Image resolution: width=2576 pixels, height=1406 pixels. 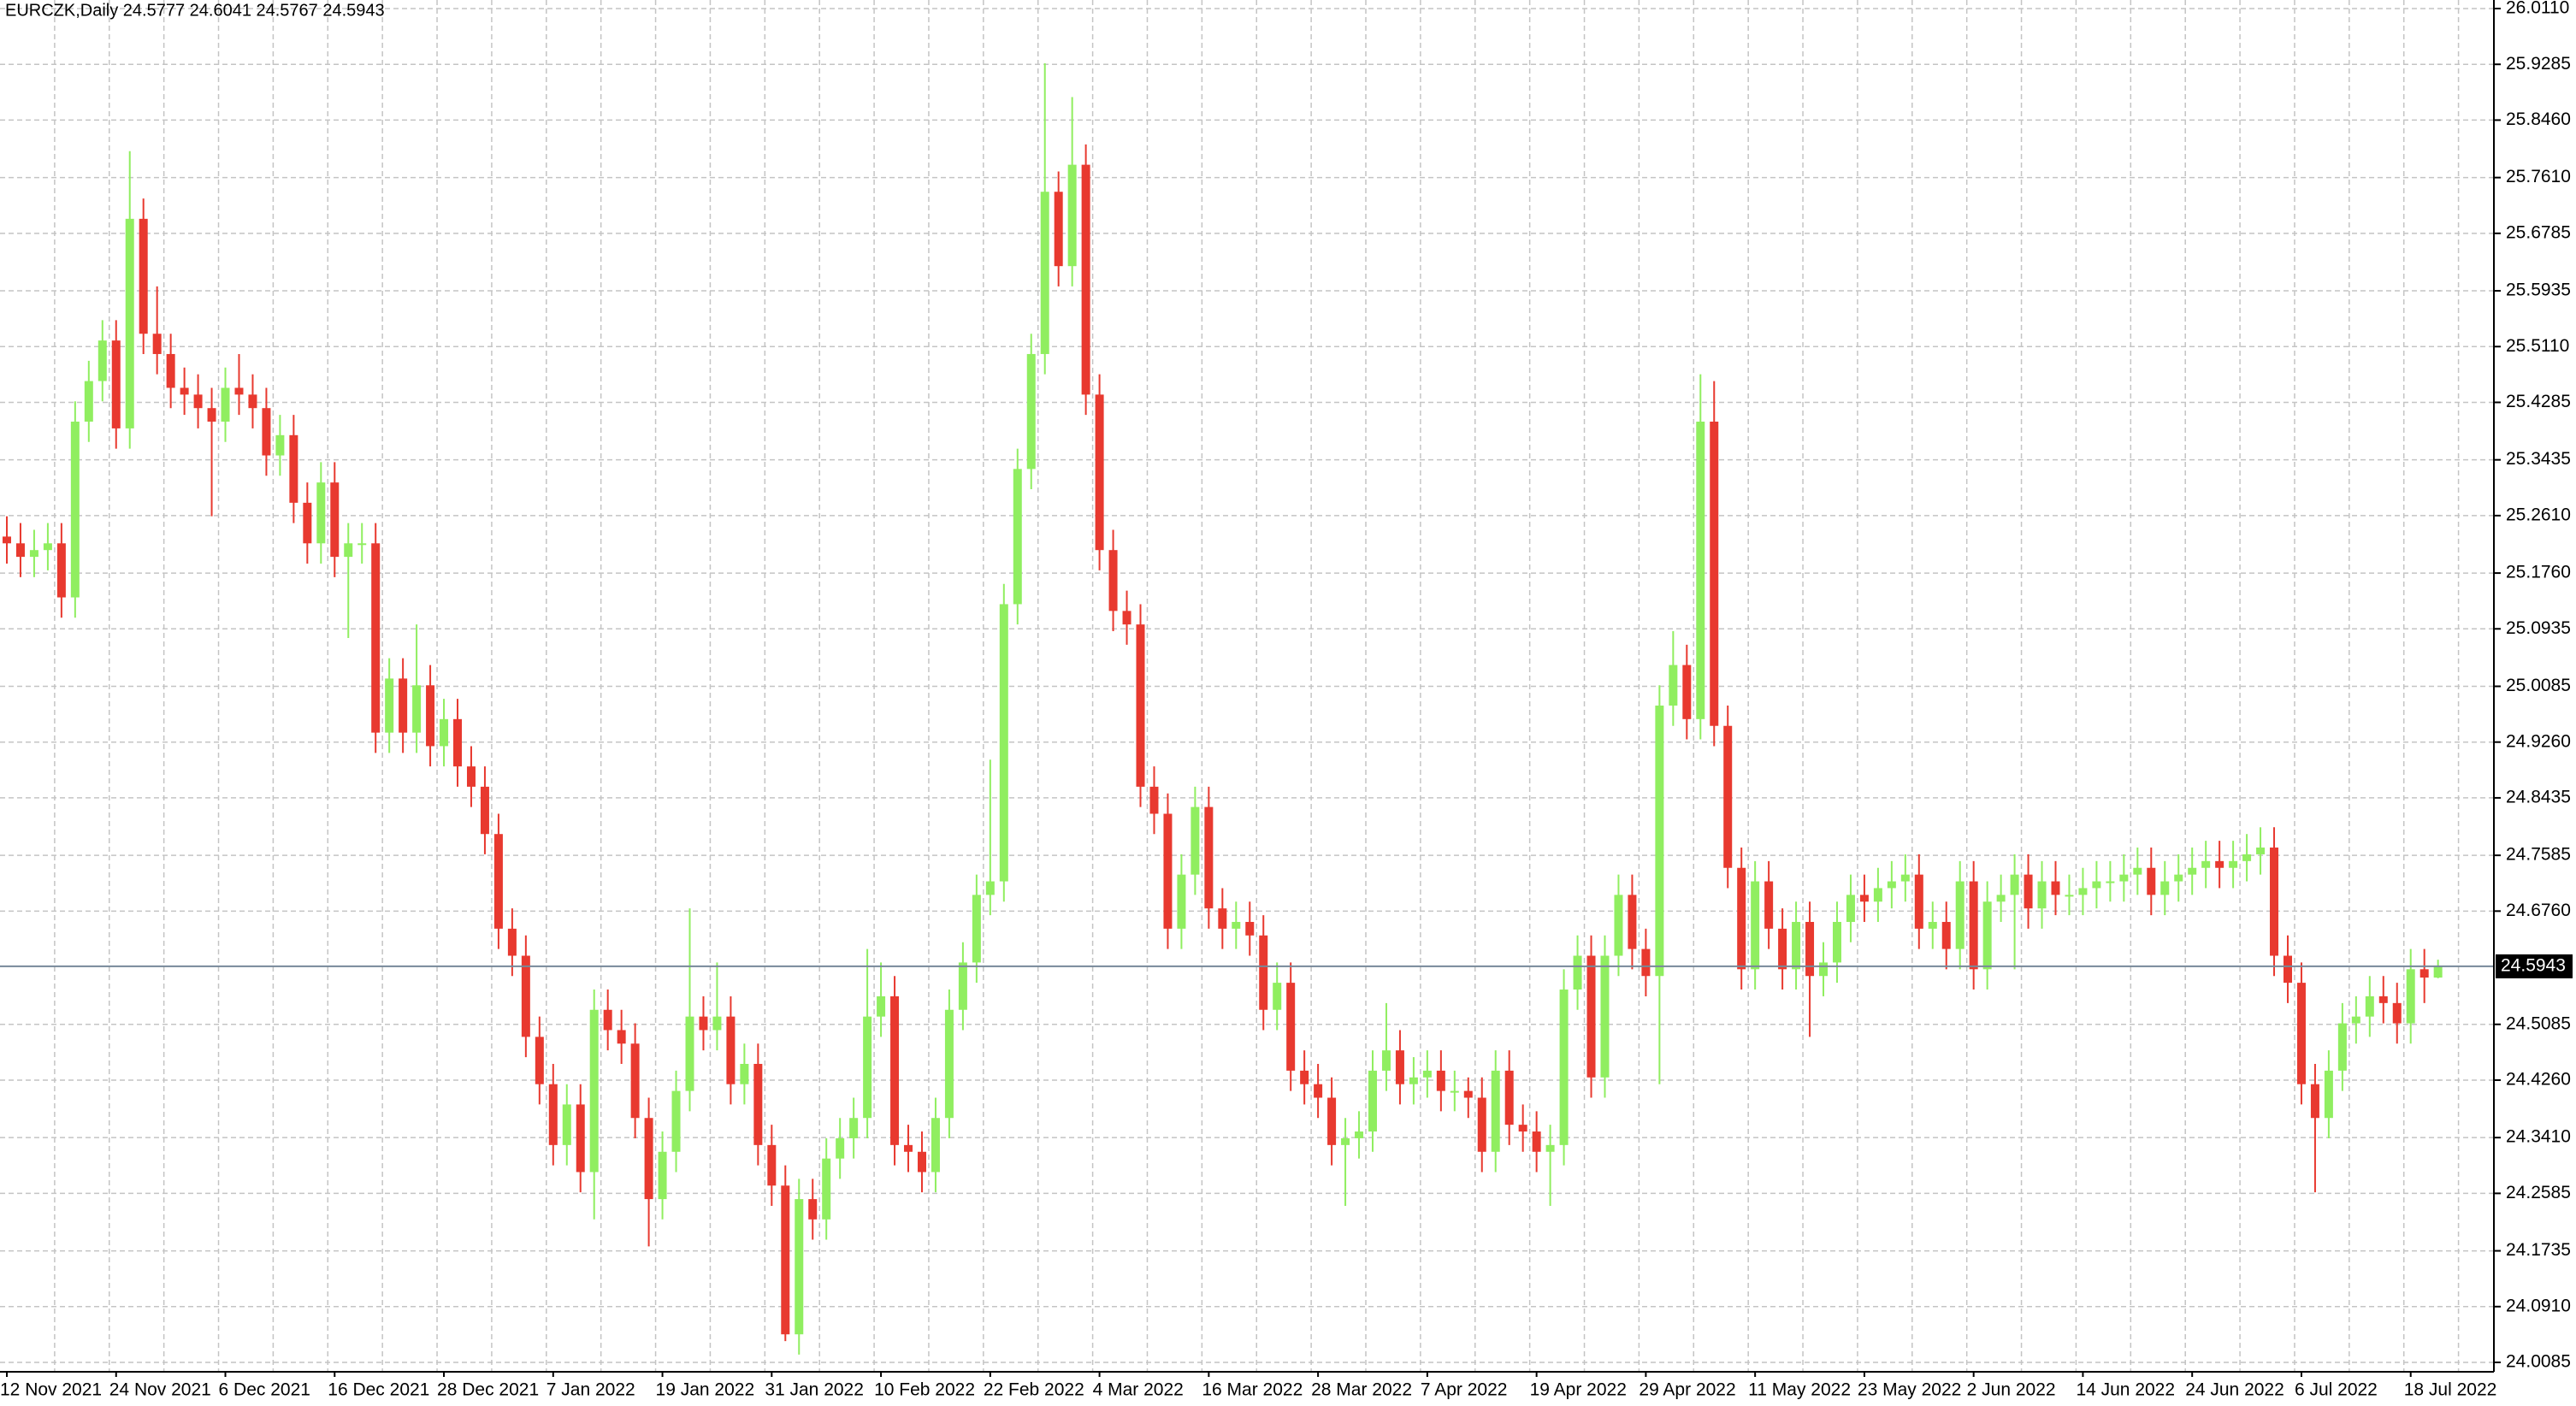 I want to click on x-tick-label: 12 Nov 2021, so click(x=51, y=1390).